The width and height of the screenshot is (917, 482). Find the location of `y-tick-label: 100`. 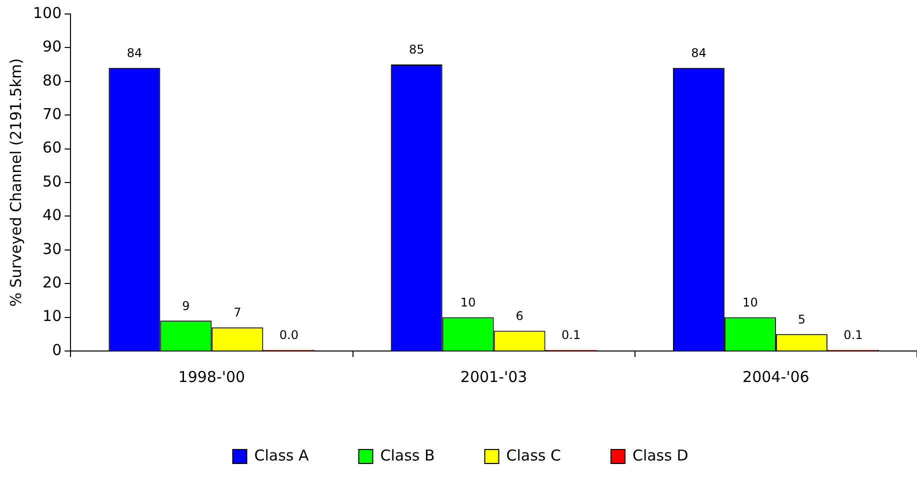

y-tick-label: 100 is located at coordinates (47, 13).